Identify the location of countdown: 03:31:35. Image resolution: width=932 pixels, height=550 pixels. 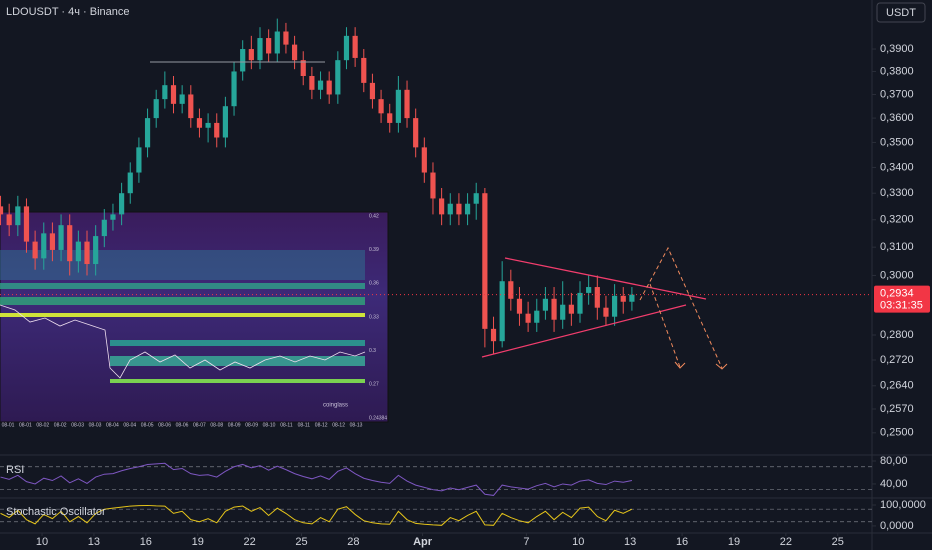
(901, 306).